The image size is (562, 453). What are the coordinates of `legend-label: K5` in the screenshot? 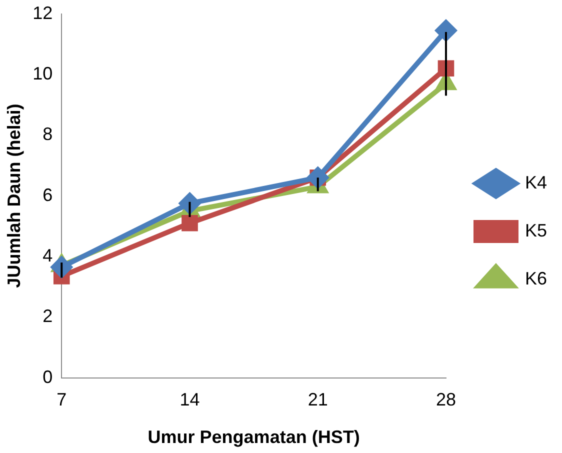 It's located at (536, 230).